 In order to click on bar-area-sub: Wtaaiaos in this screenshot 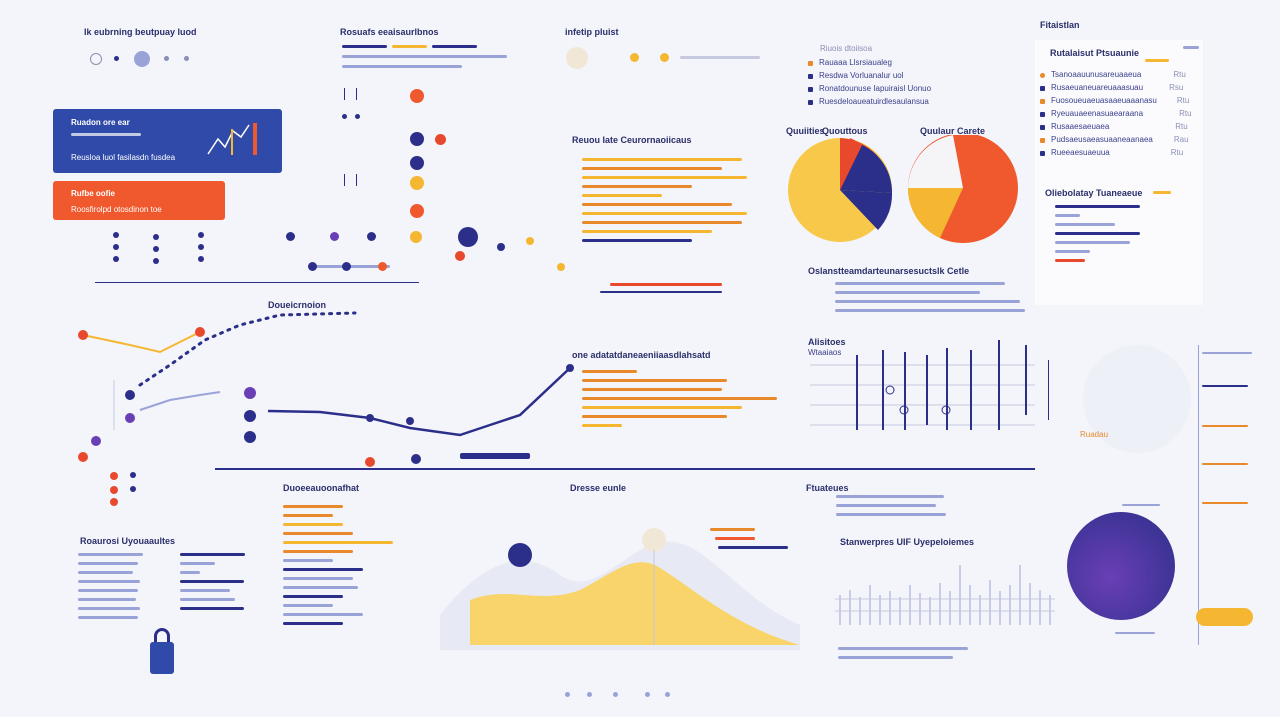, I will do `click(825, 352)`.